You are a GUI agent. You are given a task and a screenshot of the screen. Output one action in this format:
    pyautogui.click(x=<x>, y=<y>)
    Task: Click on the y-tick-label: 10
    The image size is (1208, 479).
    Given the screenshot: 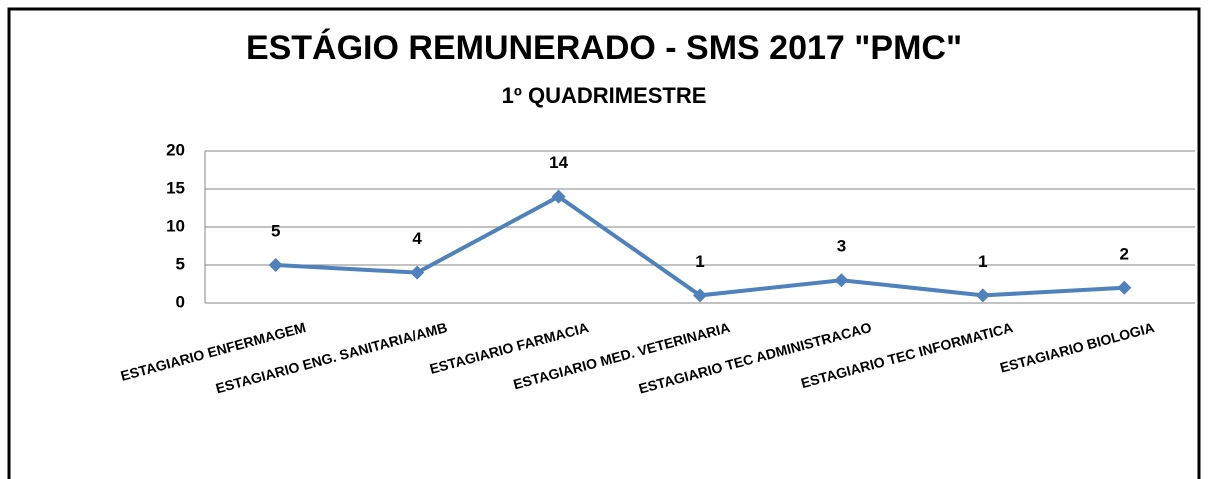 What is the action you would take?
    pyautogui.click(x=175, y=225)
    